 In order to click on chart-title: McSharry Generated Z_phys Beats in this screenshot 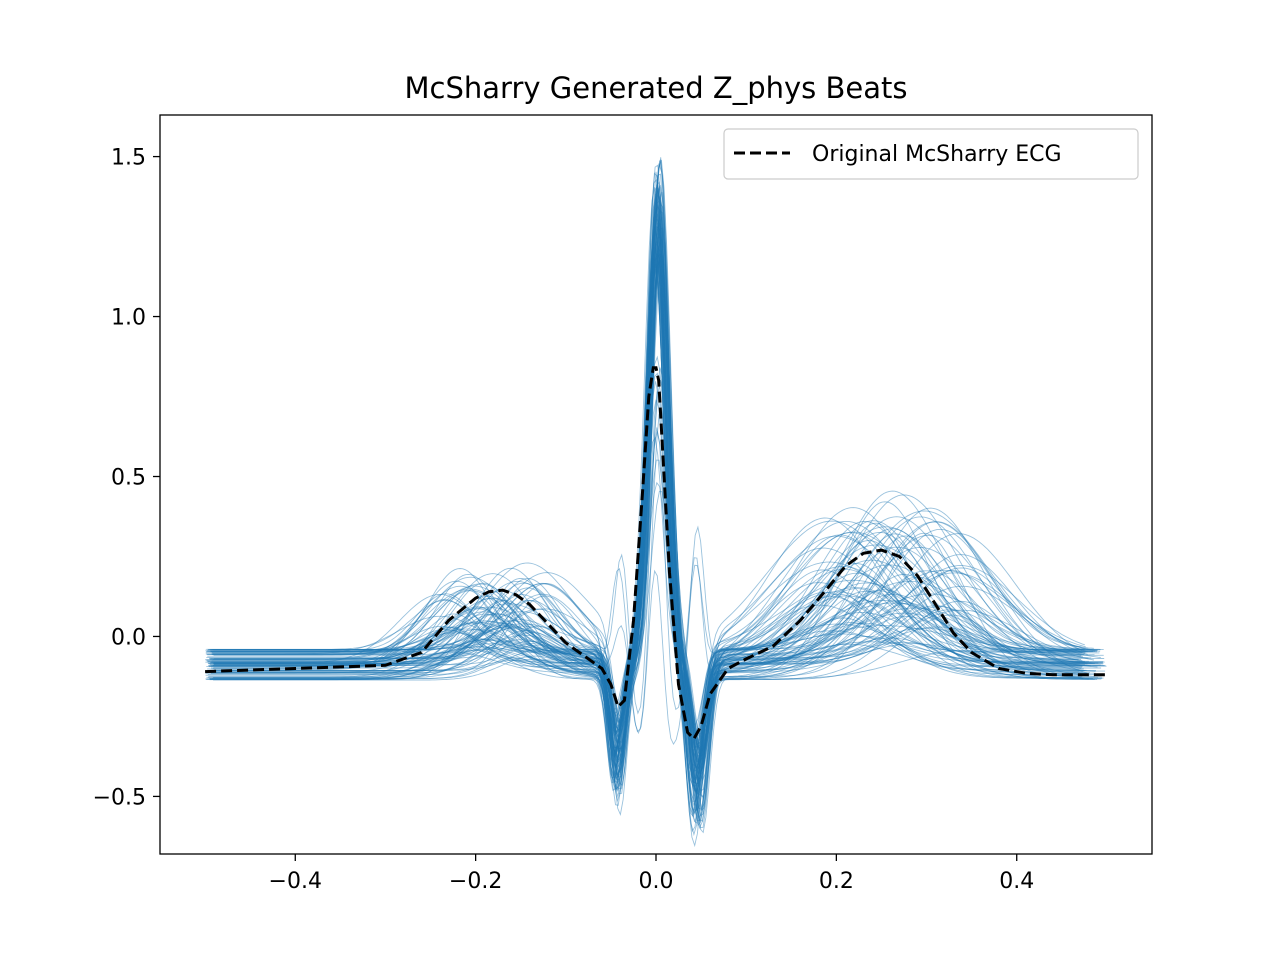, I will do `click(656, 88)`.